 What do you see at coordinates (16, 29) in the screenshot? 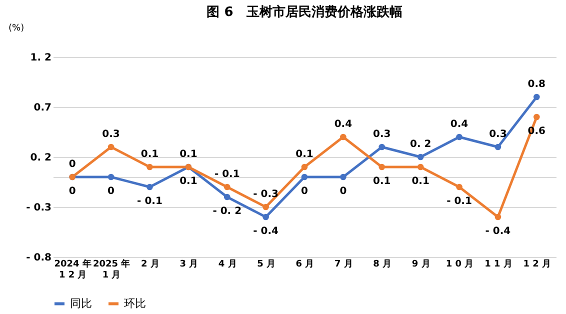
I see `y-axis-title: (%)` at bounding box center [16, 29].